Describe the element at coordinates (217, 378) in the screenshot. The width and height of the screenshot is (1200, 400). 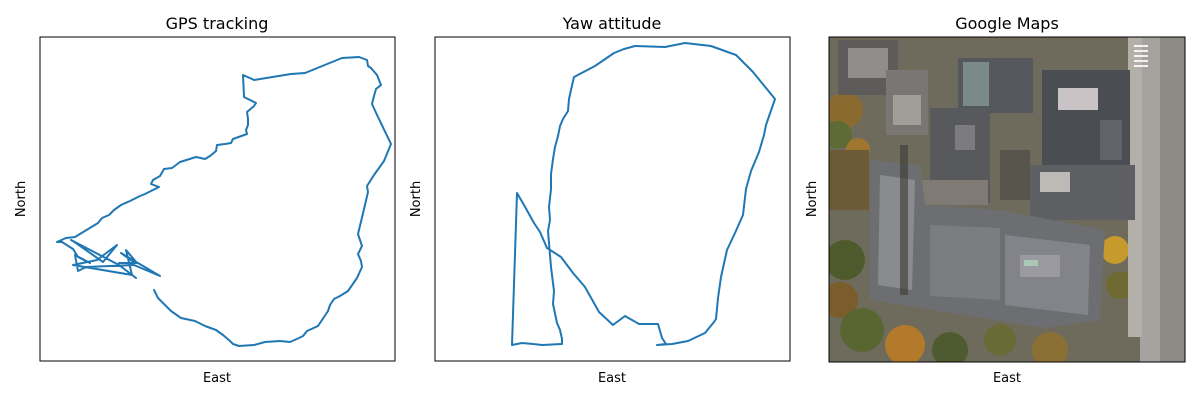
I see `gps-tracking-xlabel: East` at that location.